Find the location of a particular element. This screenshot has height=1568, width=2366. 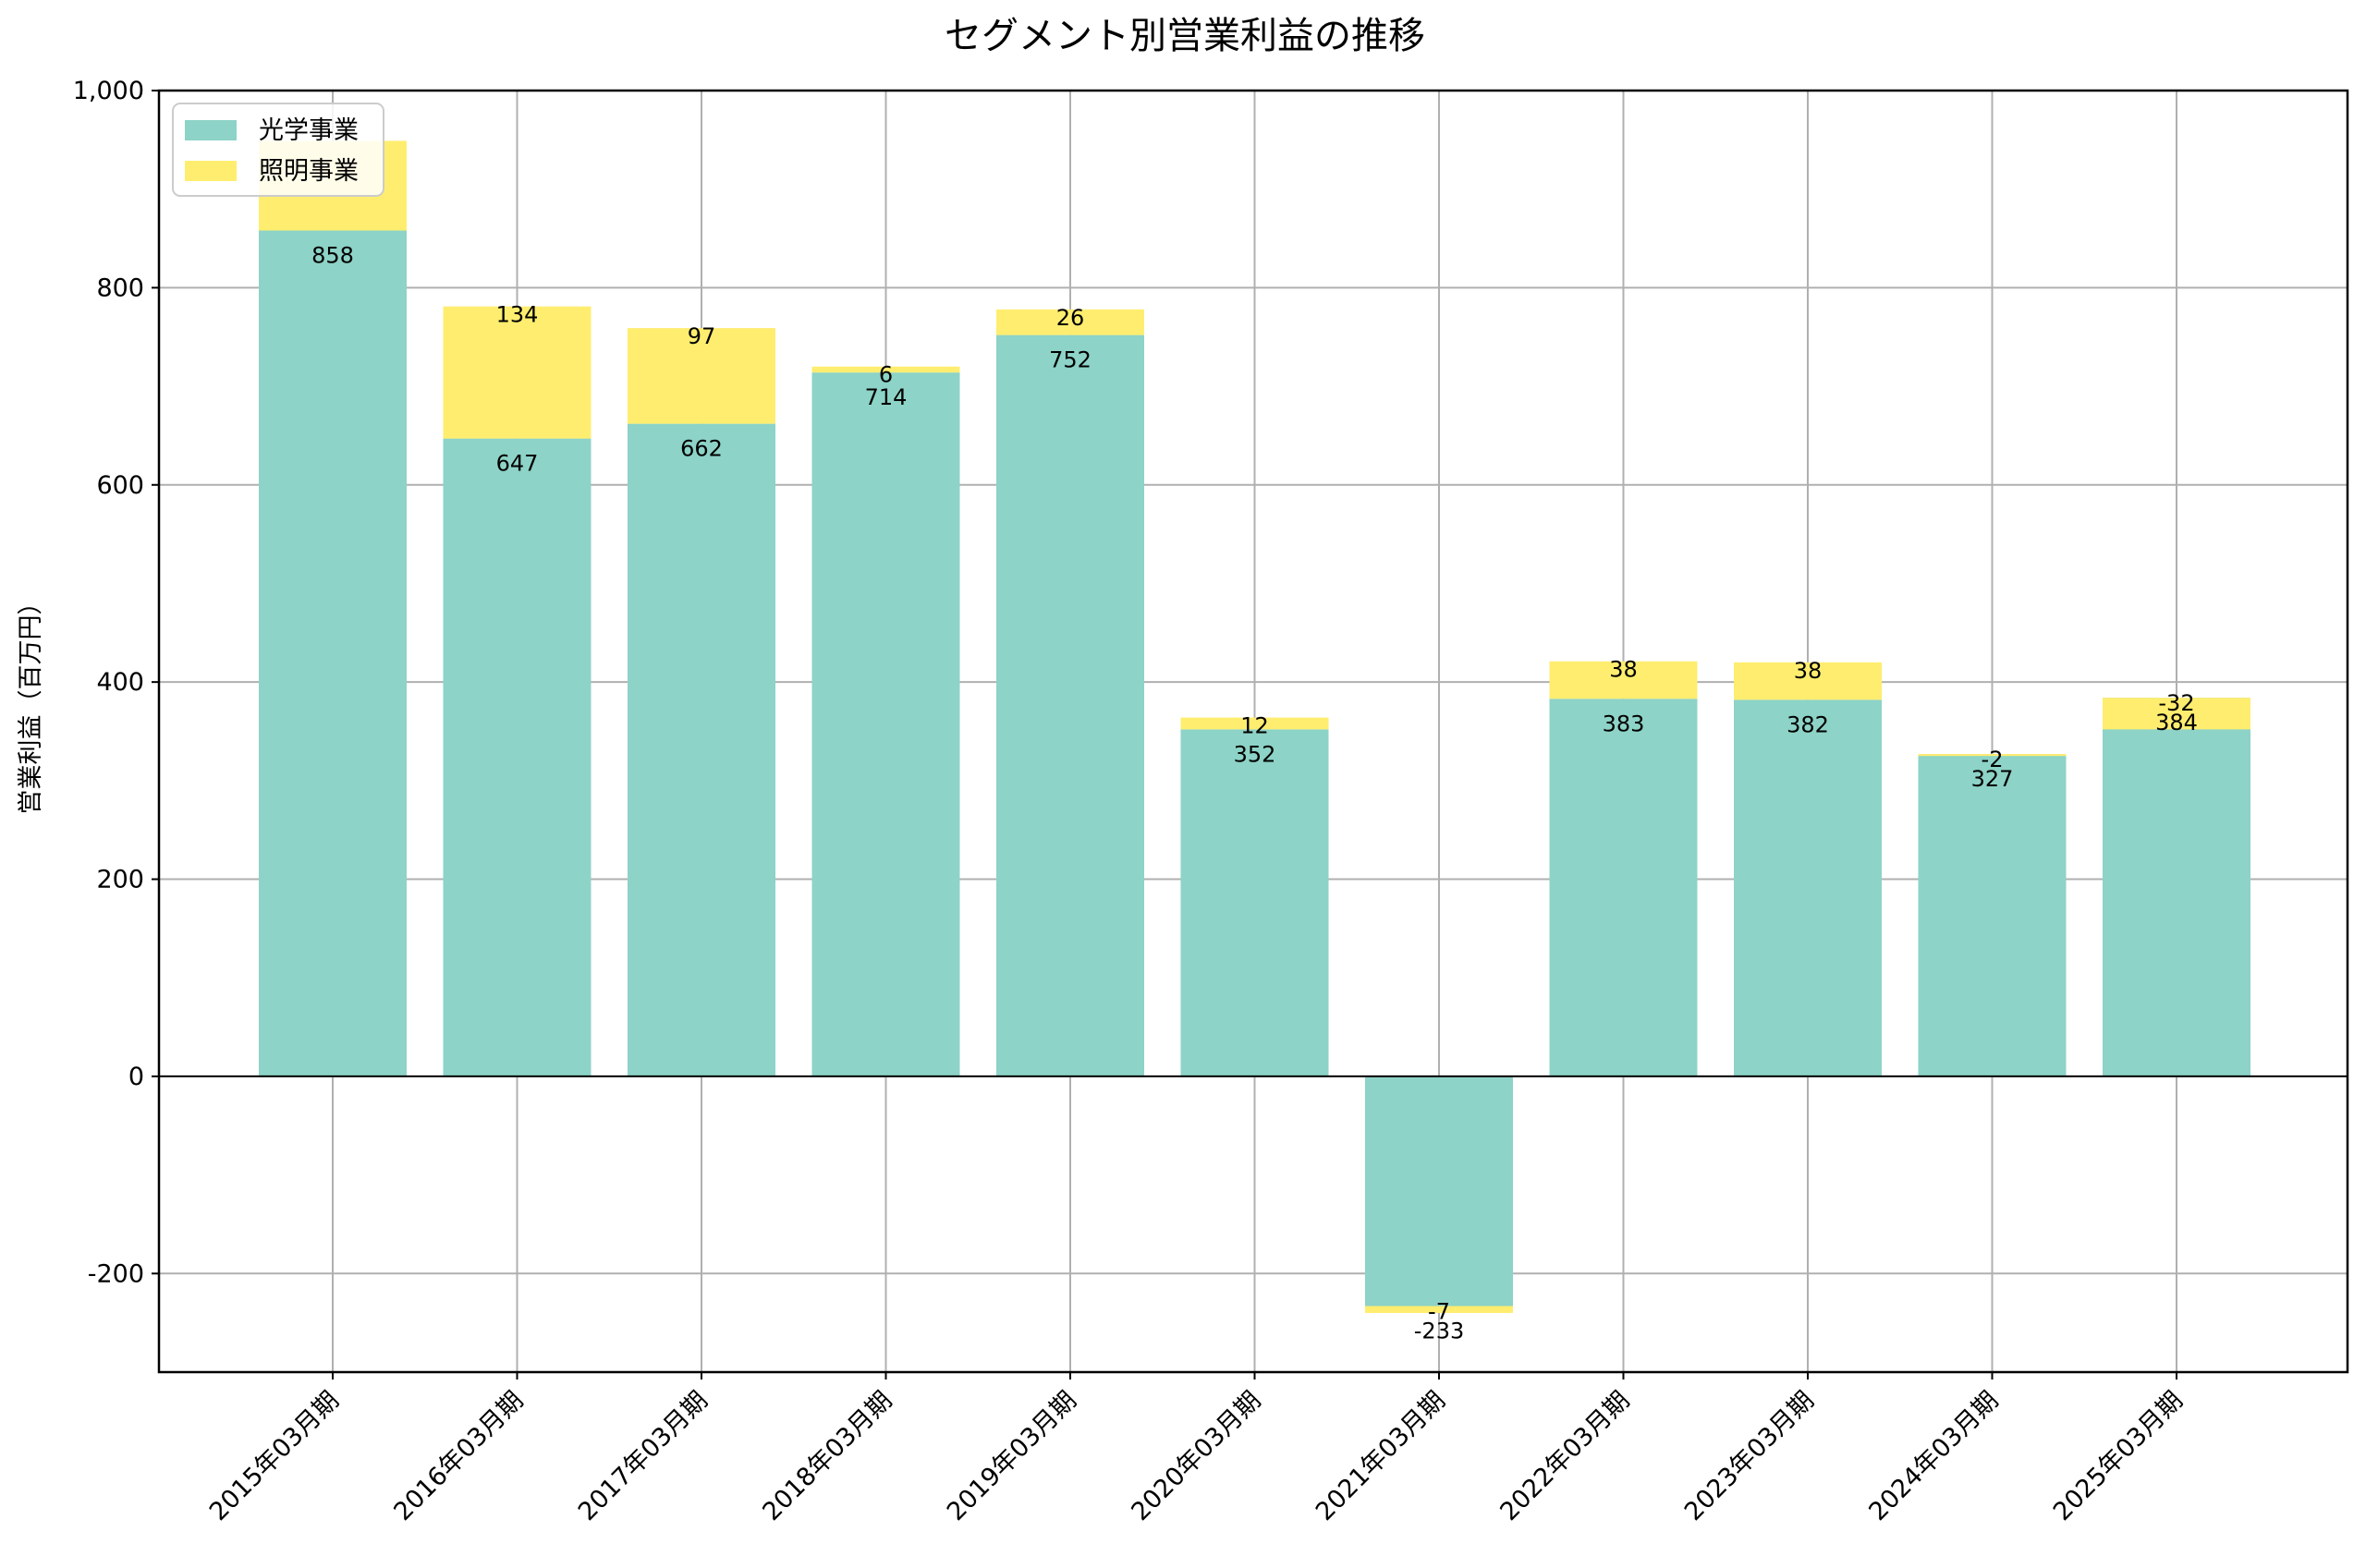

x-tick-label: 2018年03月期 is located at coordinates (827, 1456).